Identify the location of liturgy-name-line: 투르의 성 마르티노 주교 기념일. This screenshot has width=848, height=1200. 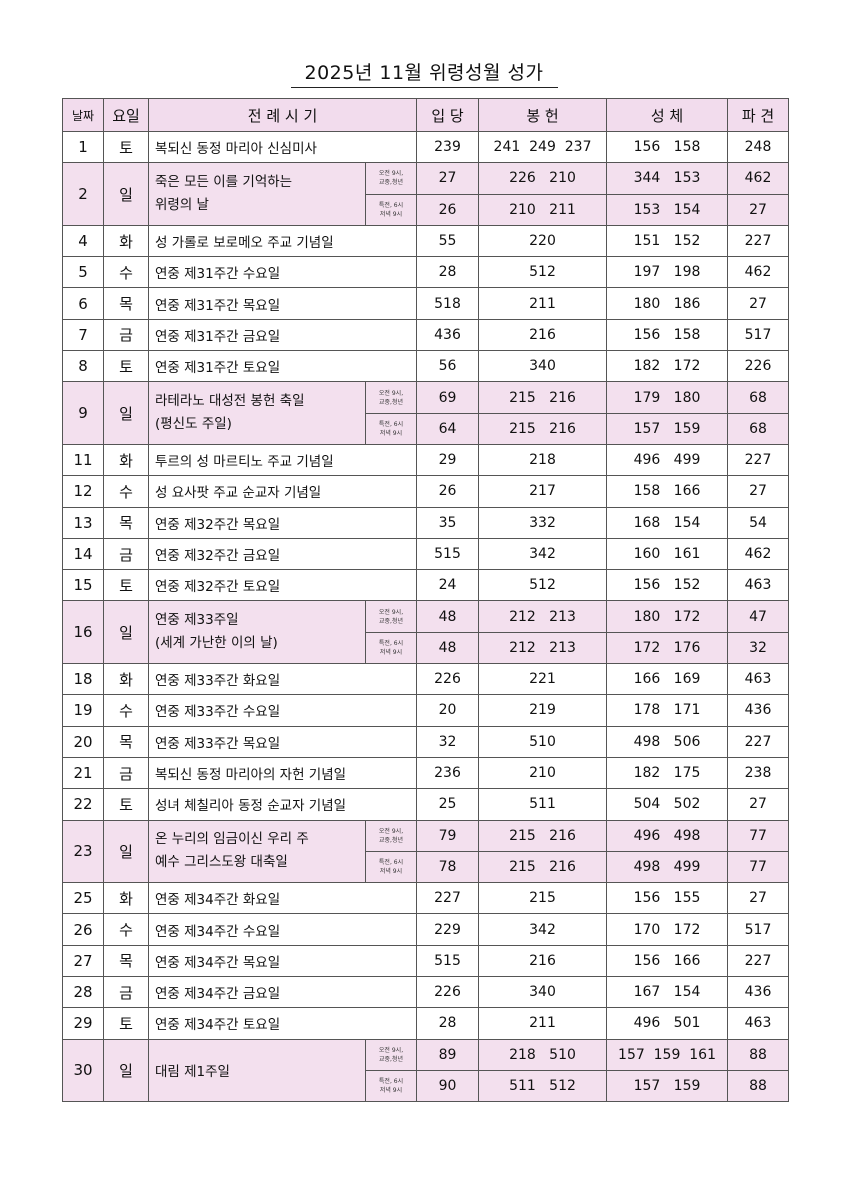
(244, 462).